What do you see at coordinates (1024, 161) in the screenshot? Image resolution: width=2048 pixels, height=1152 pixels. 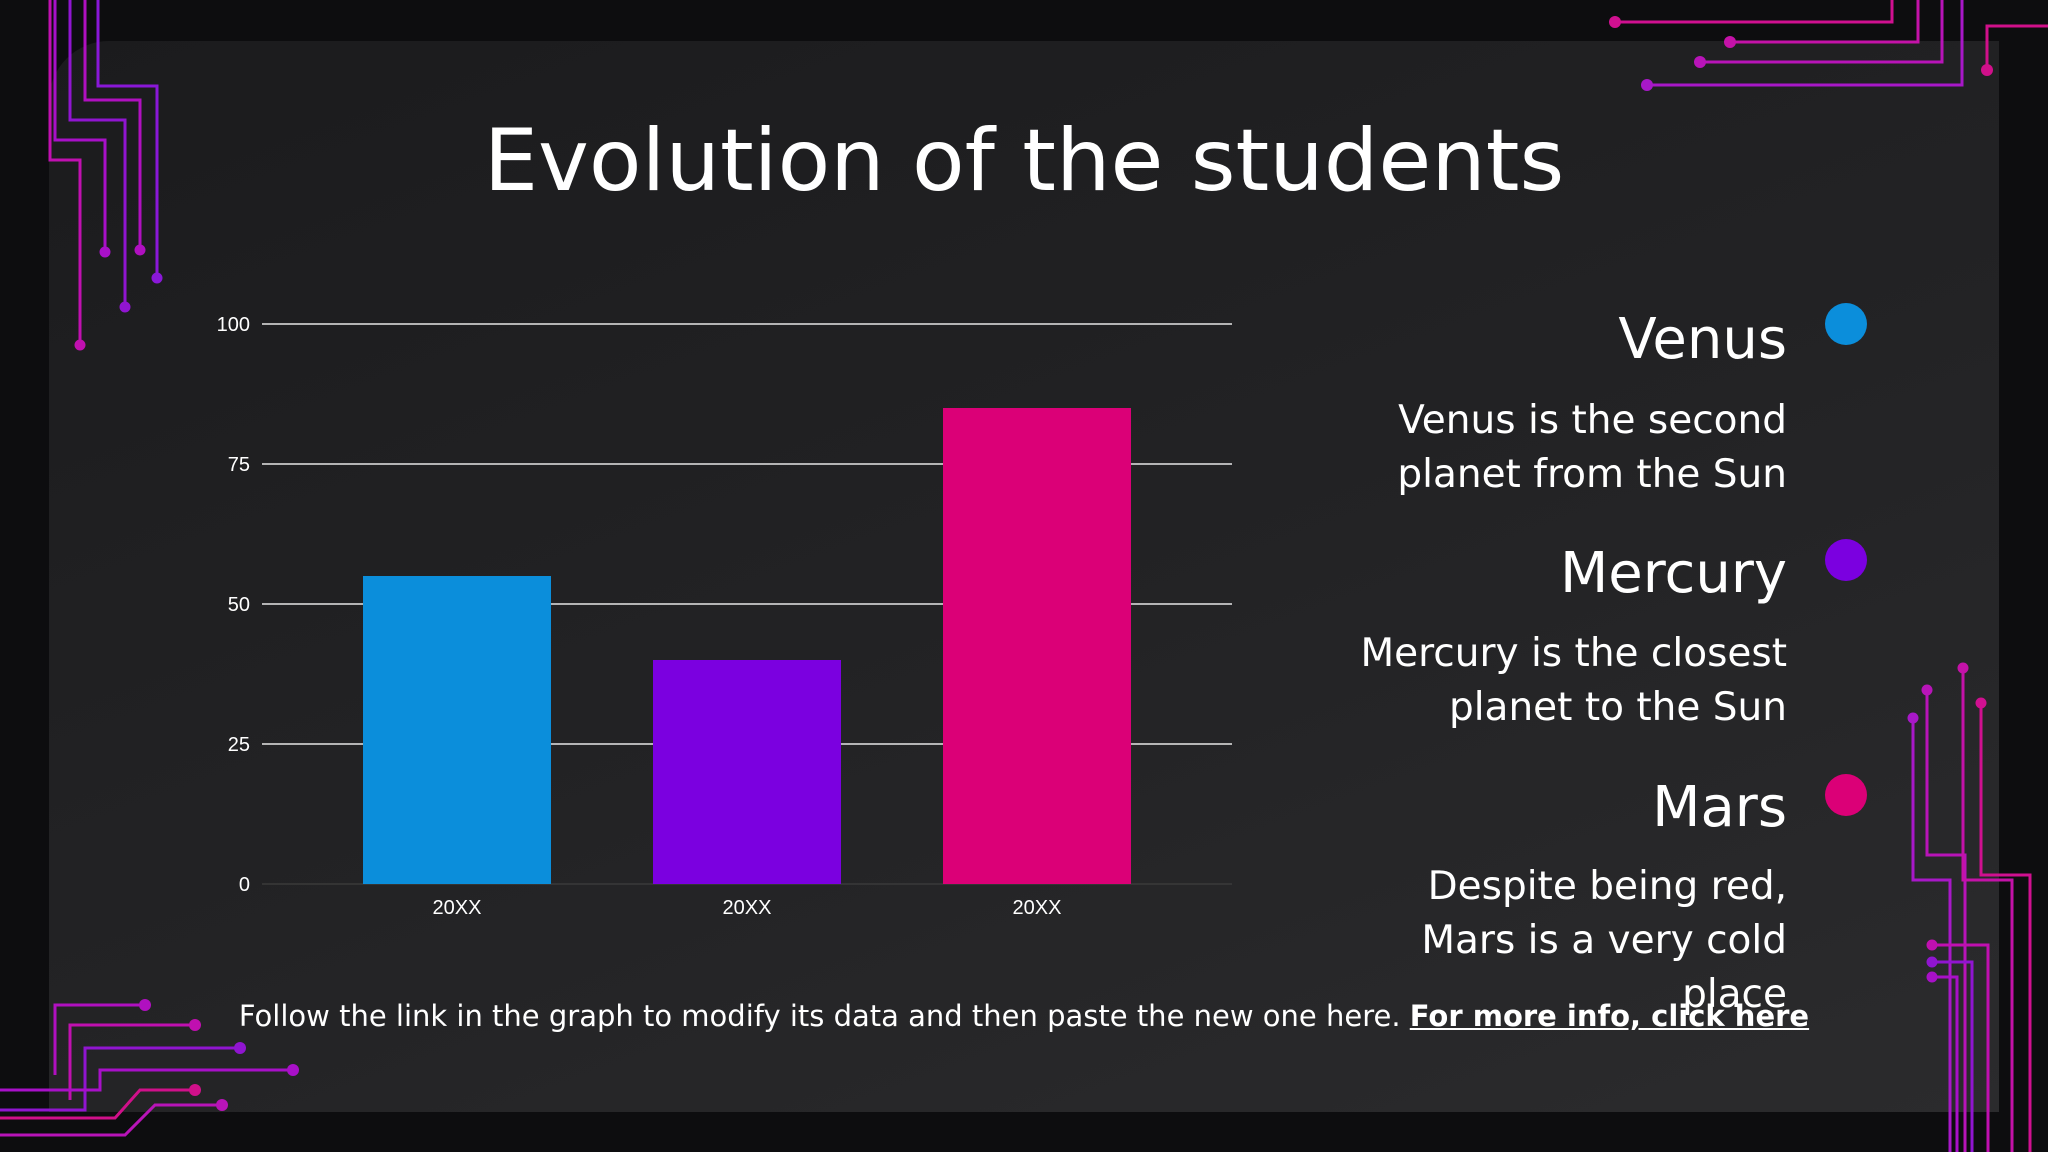 I see `slide-title: Evolution of the students` at bounding box center [1024, 161].